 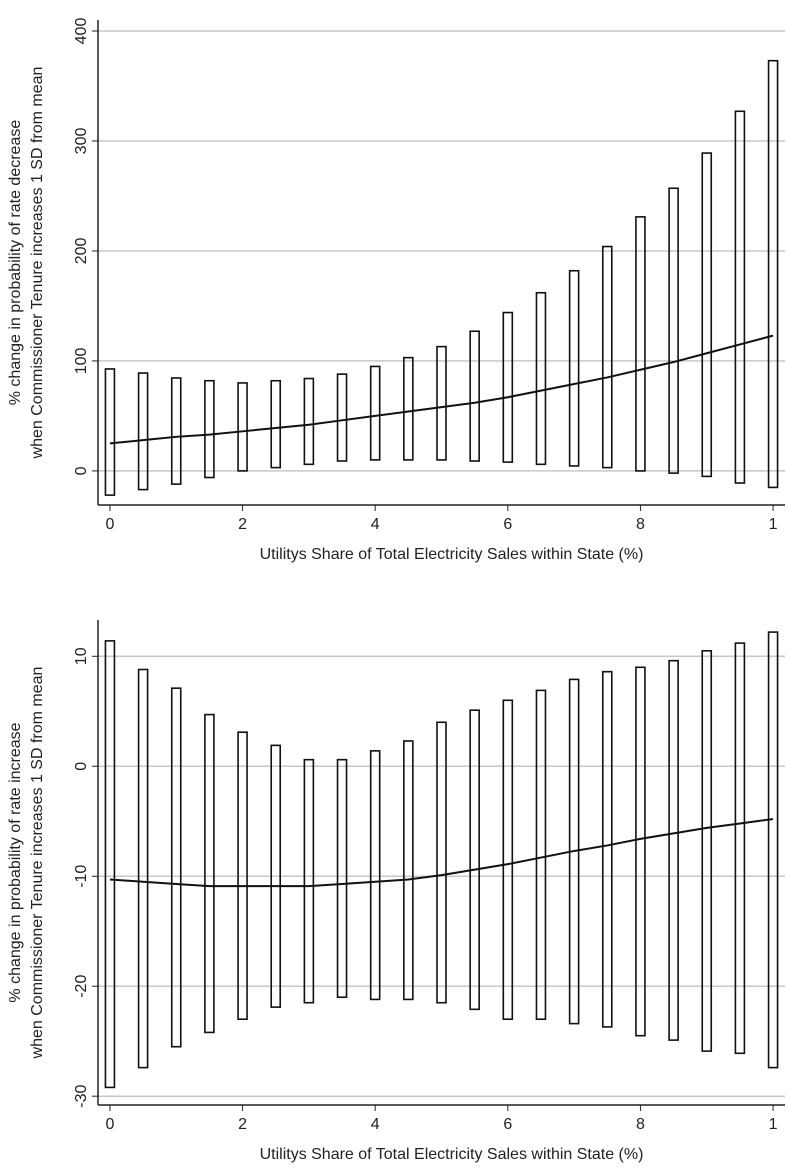 I want to click on y-tick-label: -30, so click(x=81, y=1096).